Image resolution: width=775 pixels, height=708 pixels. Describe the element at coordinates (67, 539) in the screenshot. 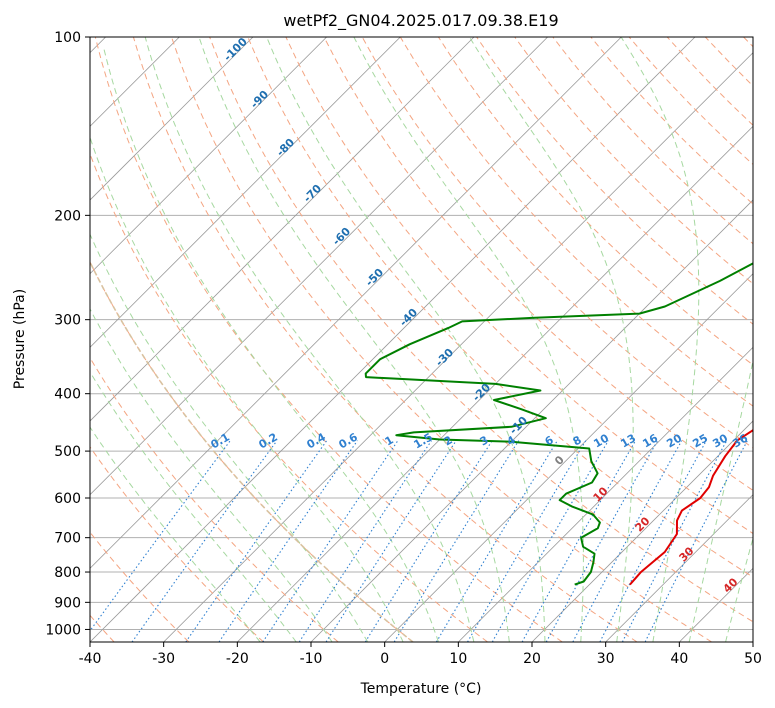

I see `y-tick-label: 700` at that location.